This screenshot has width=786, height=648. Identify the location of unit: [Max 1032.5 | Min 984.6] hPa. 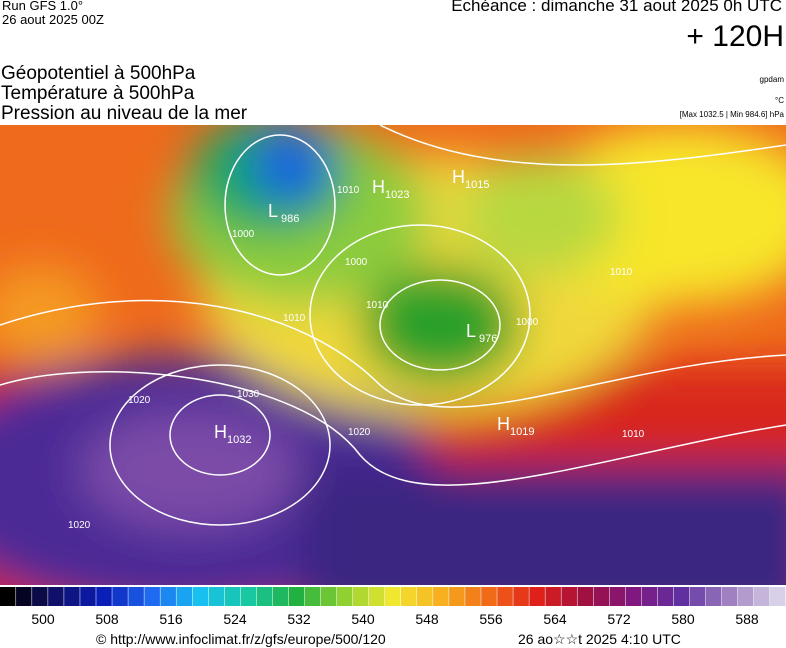
(731, 114).